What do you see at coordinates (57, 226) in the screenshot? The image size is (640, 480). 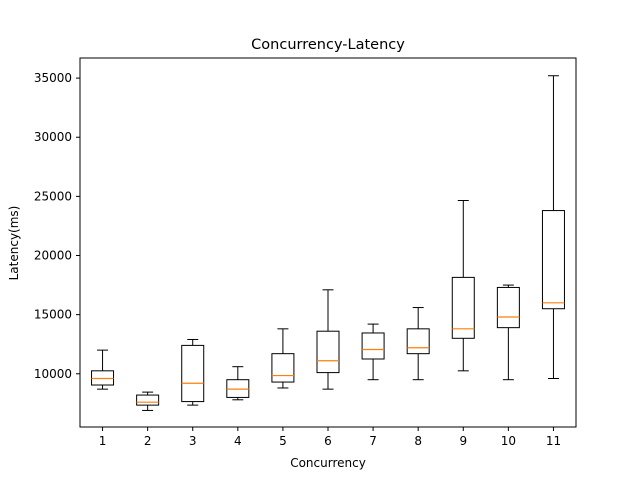 I see `y-axis: 10000 15000 20000 25000 30000 35000` at bounding box center [57, 226].